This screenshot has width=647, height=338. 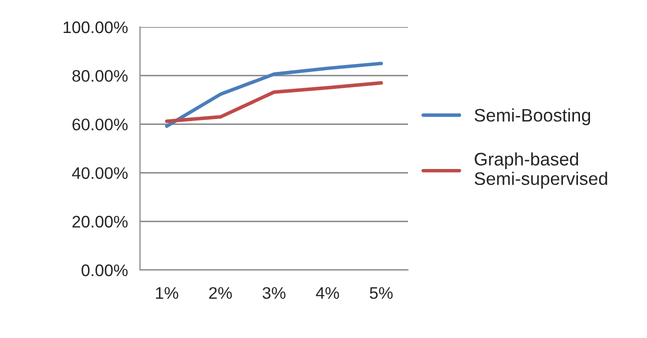 What do you see at coordinates (541, 170) in the screenshot?
I see `legend-label: Graph-based Semi-supervised` at bounding box center [541, 170].